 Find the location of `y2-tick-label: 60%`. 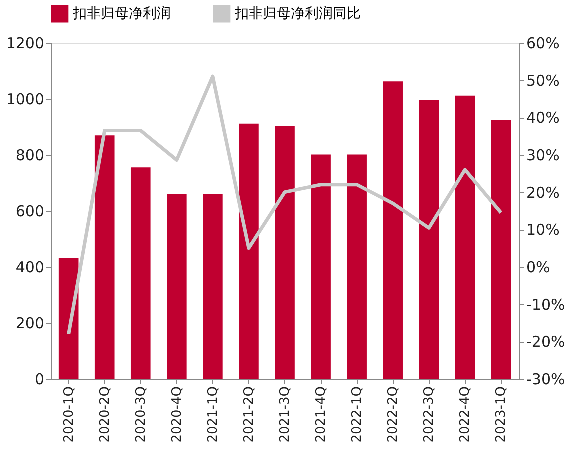

y2-tick-label: 60% is located at coordinates (543, 43).